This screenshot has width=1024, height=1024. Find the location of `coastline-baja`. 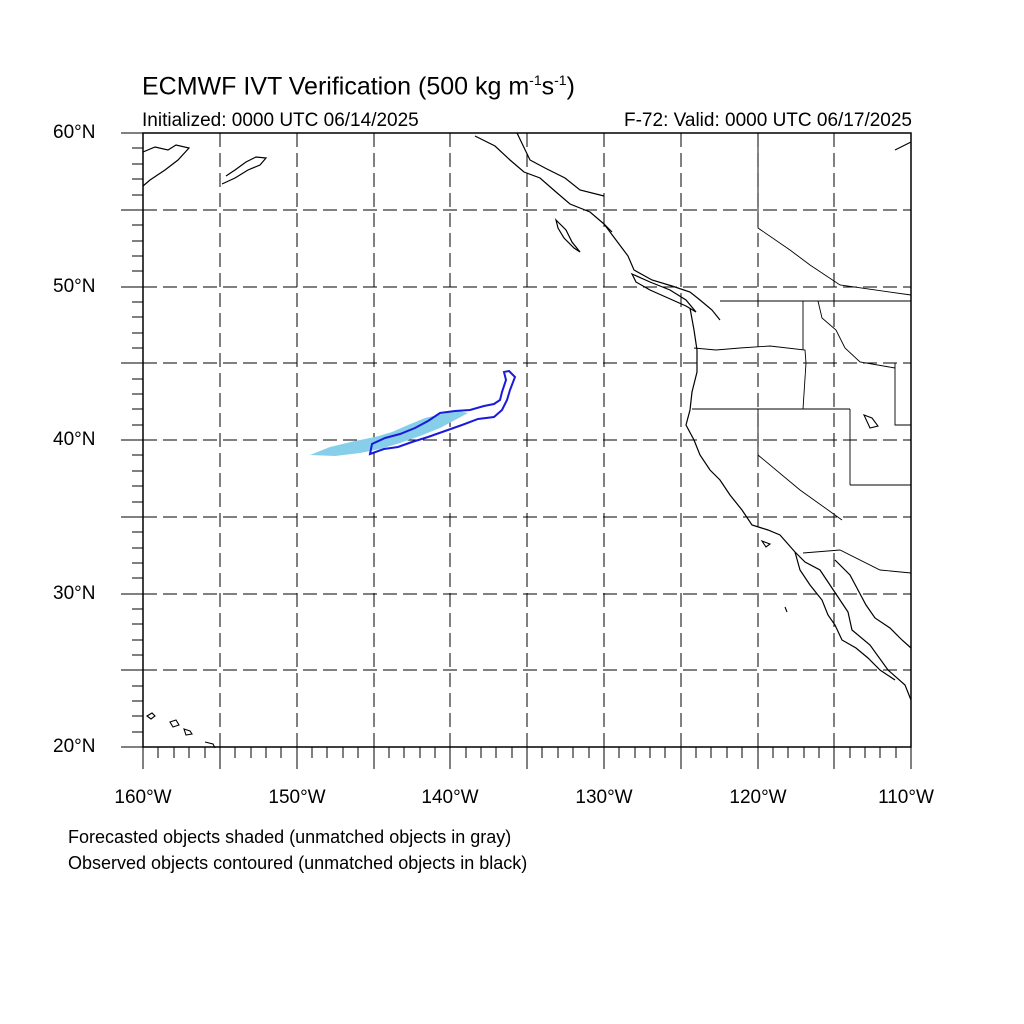

coastline-baja is located at coordinates (845, 616).